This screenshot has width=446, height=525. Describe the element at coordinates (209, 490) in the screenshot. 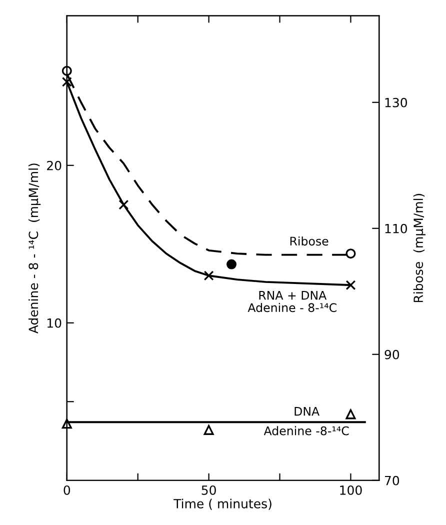

I see `x-tick-label: 50` at that location.